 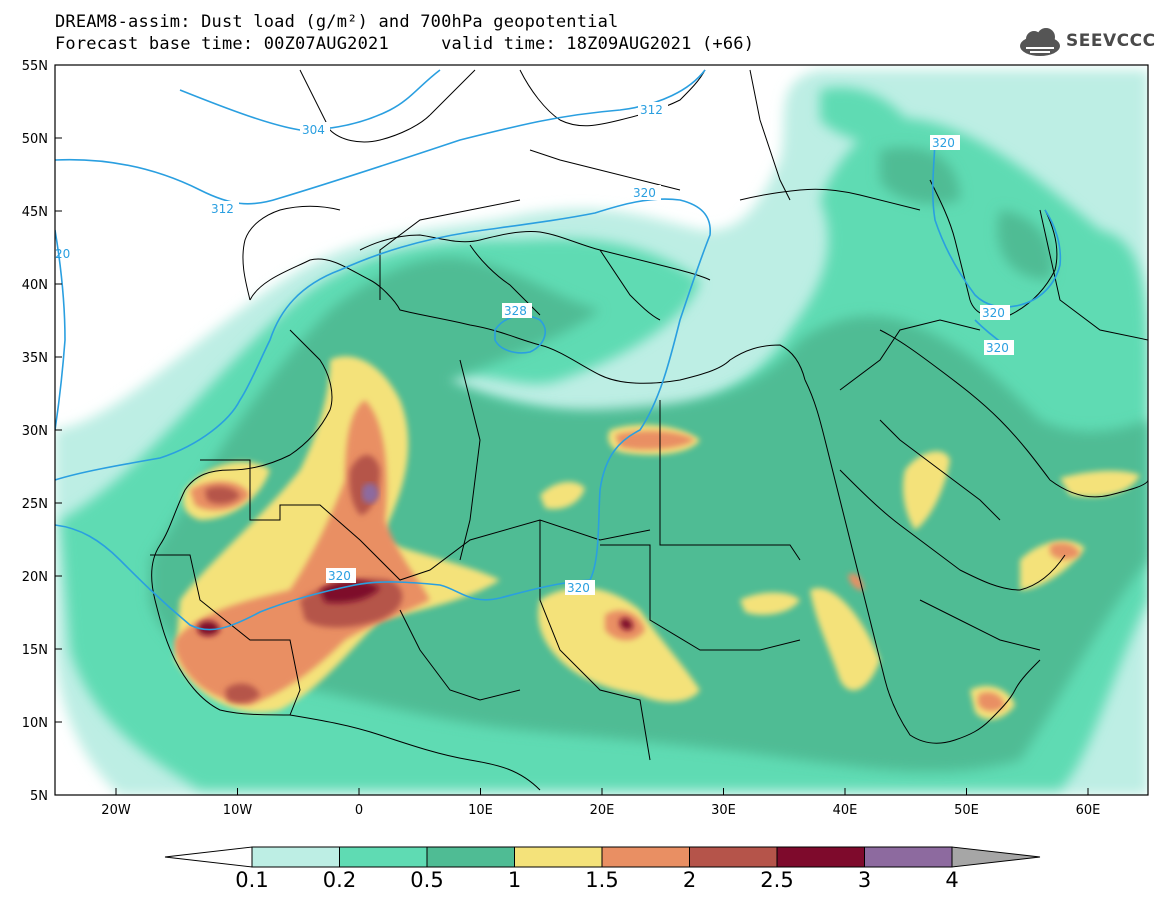 What do you see at coordinates (723, 810) in the screenshot?
I see `lon-tick-label: 30E` at bounding box center [723, 810].